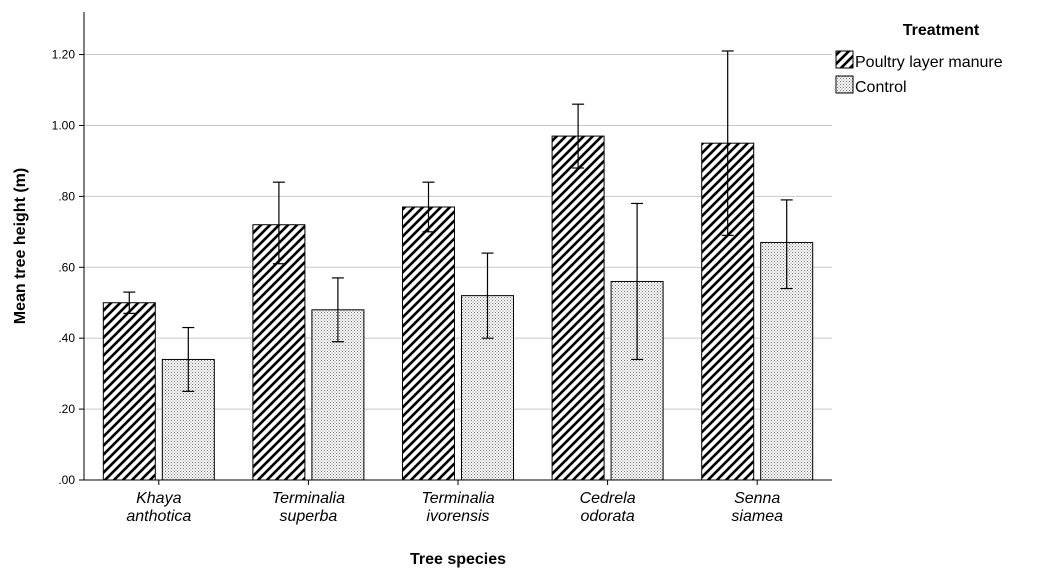 The width and height of the screenshot is (1050, 571). Describe the element at coordinates (308, 516) in the screenshot. I see `category-label-line: superba` at that location.